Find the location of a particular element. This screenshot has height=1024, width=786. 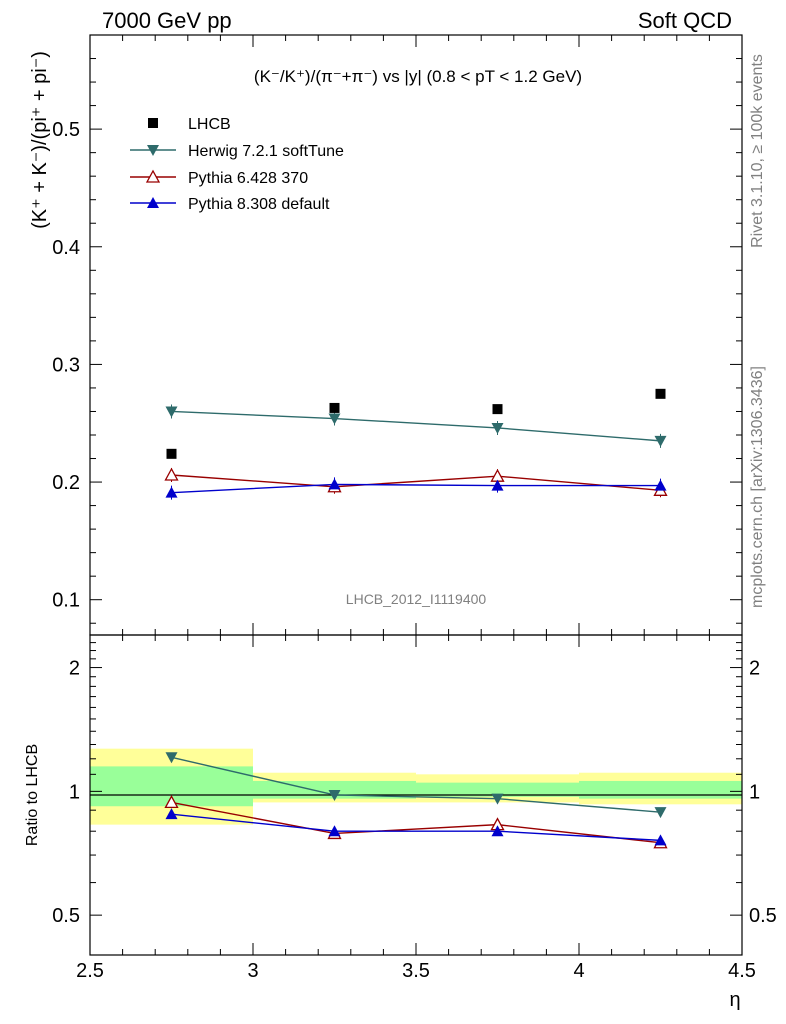

ratio-ylabel: Ratio to LHCB is located at coordinates (32, 795).